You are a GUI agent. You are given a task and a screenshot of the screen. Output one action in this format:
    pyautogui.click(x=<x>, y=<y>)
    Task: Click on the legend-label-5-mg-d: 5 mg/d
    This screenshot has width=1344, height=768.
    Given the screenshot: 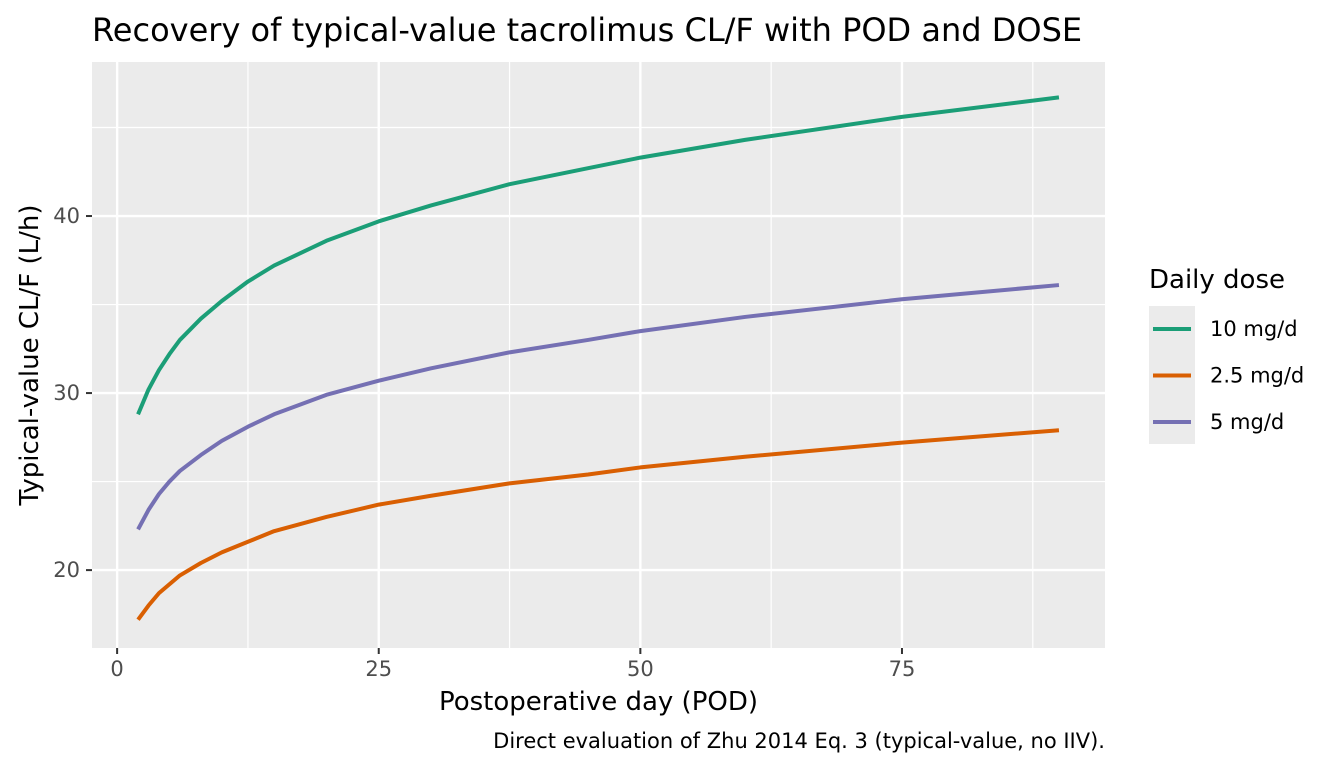 What is the action you would take?
    pyautogui.click(x=1247, y=422)
    